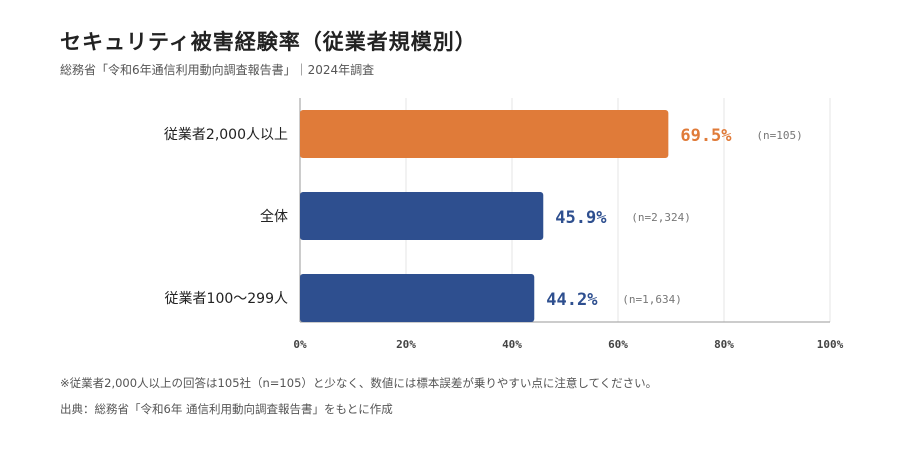 Image resolution: width=900 pixels, height=460 pixels. I want to click on x-tick-label: 0%, so click(300, 344).